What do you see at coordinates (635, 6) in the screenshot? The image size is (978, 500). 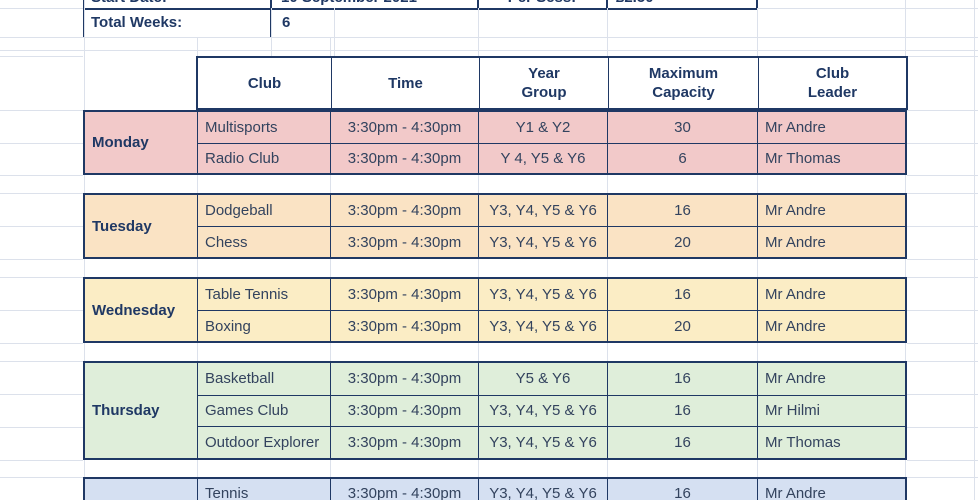 I see `per-session-value: £2.50` at bounding box center [635, 6].